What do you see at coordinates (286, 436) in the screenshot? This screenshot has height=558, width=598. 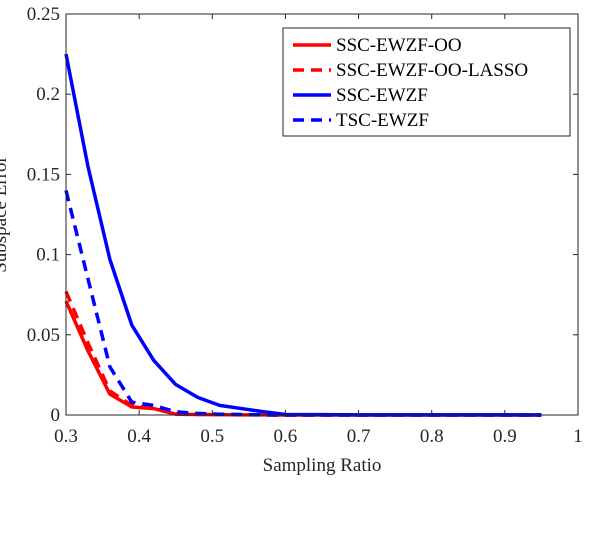 I see `x-tick-label: 0.6` at bounding box center [286, 436].